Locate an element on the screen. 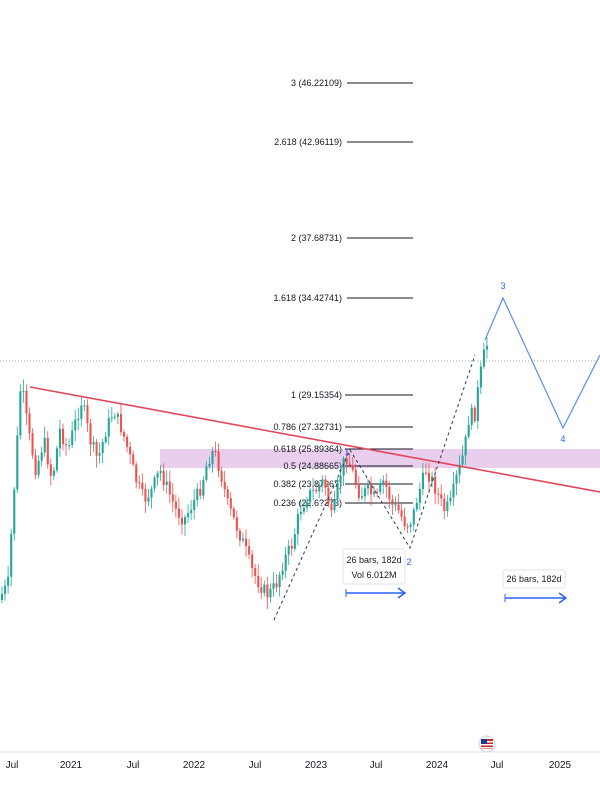  measure-box-2-bars: 26 bars, 182d is located at coordinates (533, 579).